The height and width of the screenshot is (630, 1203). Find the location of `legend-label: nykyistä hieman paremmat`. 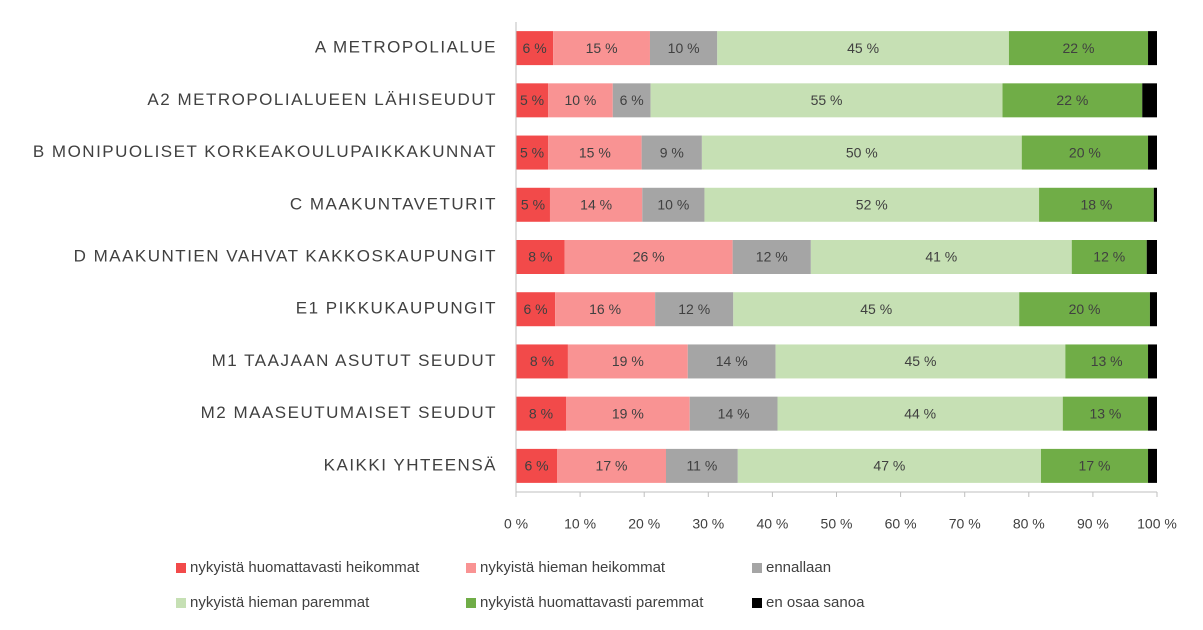

legend-label: nykyistä hieman paremmat is located at coordinates (280, 602).